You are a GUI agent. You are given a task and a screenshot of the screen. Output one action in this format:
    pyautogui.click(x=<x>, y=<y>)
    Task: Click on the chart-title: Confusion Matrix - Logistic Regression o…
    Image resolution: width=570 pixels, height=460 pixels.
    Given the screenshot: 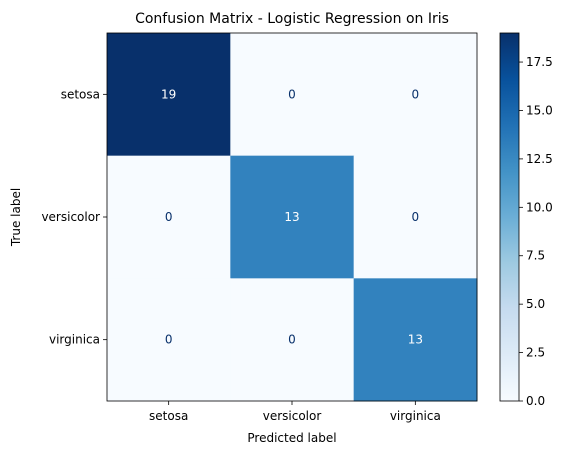 What is the action you would take?
    pyautogui.click(x=292, y=19)
    